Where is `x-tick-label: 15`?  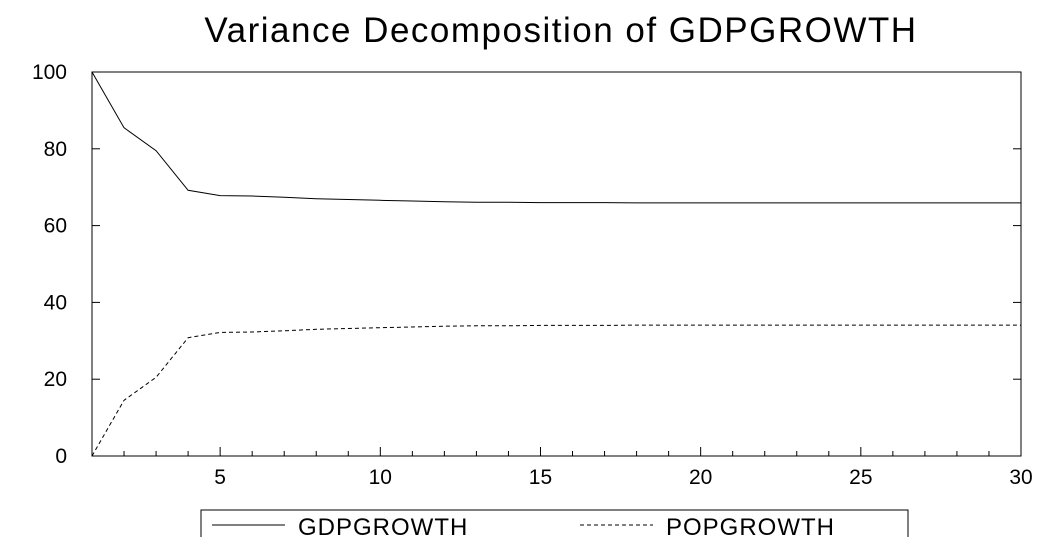
x-tick-label: 15 is located at coordinates (540, 477).